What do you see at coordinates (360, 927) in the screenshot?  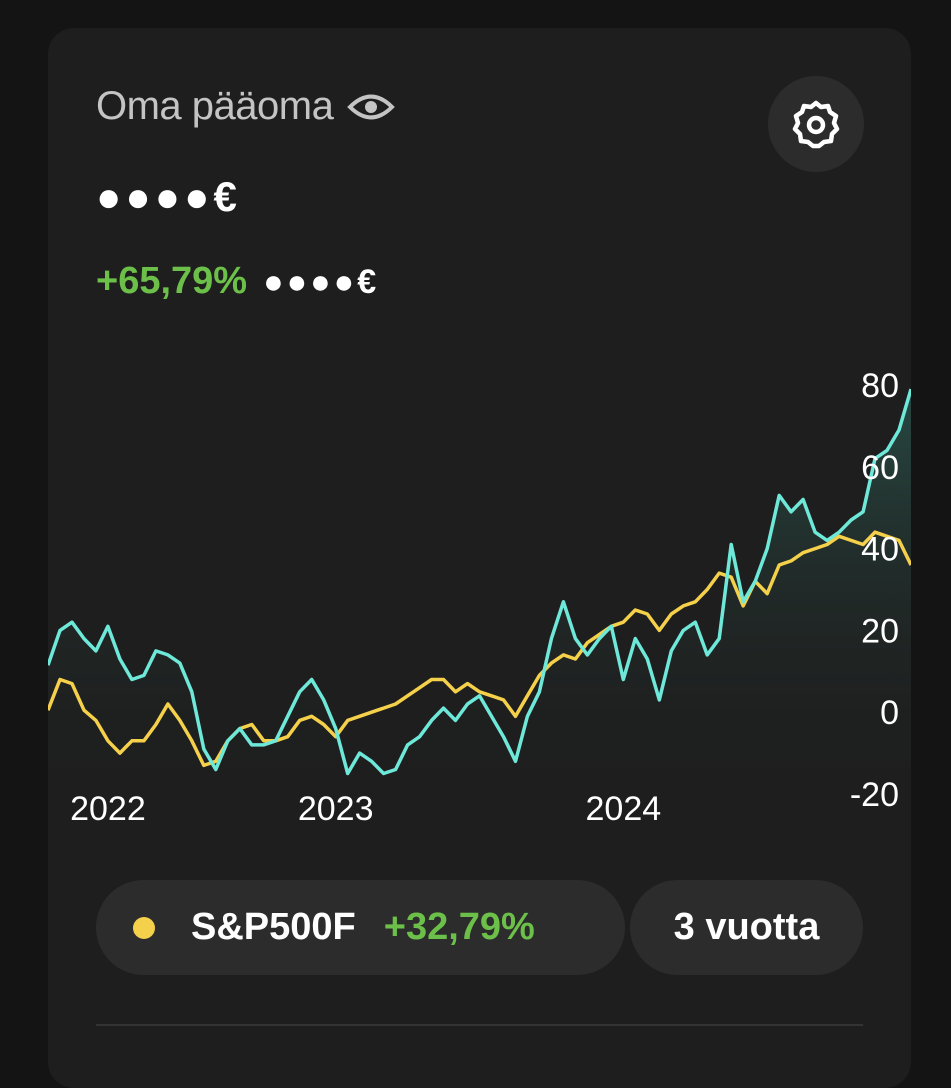 I see `benchmark-button: S&P500F +32,79%` at bounding box center [360, 927].